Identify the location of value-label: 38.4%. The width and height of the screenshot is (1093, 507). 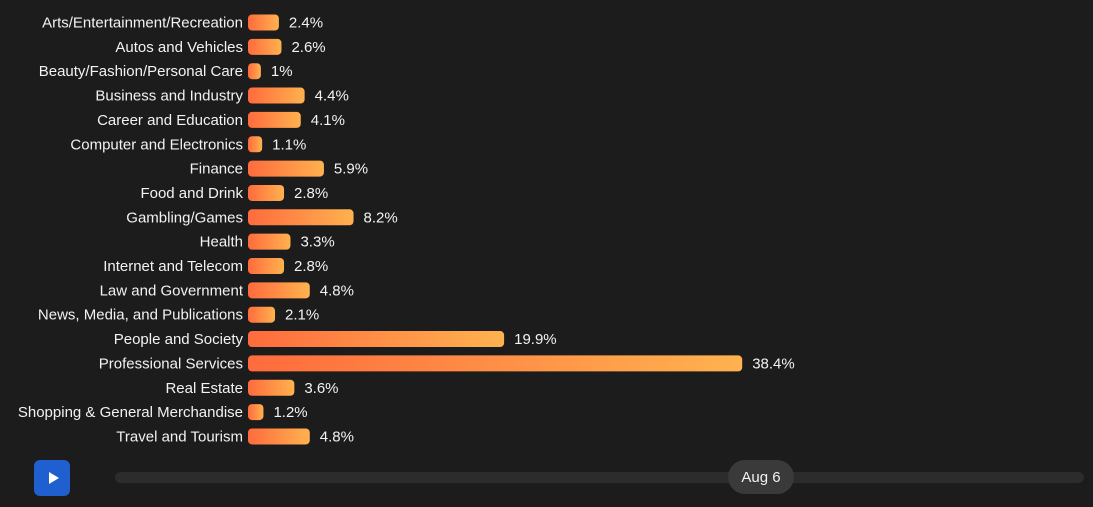
(773, 363).